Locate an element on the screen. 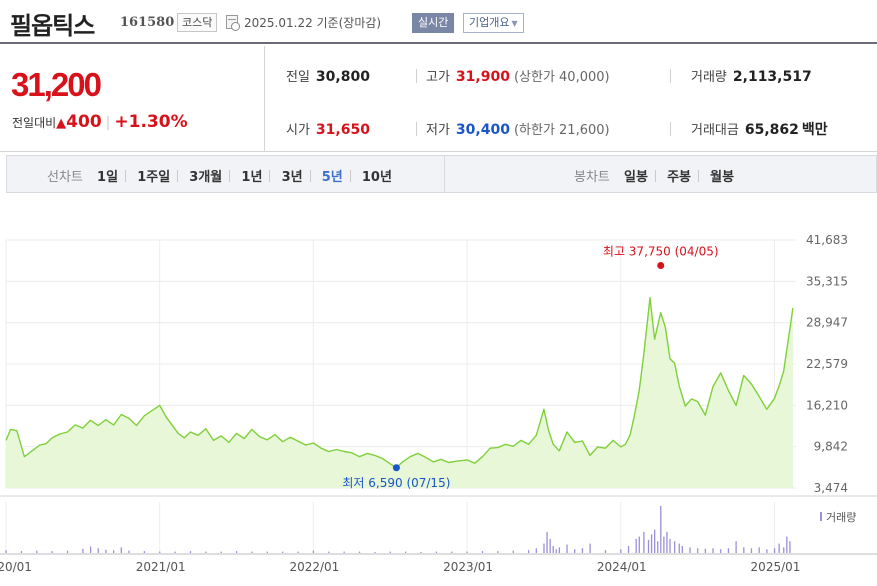 This screenshot has height=586, width=877. trade-value-label: 거래대금 is located at coordinates (715, 130).